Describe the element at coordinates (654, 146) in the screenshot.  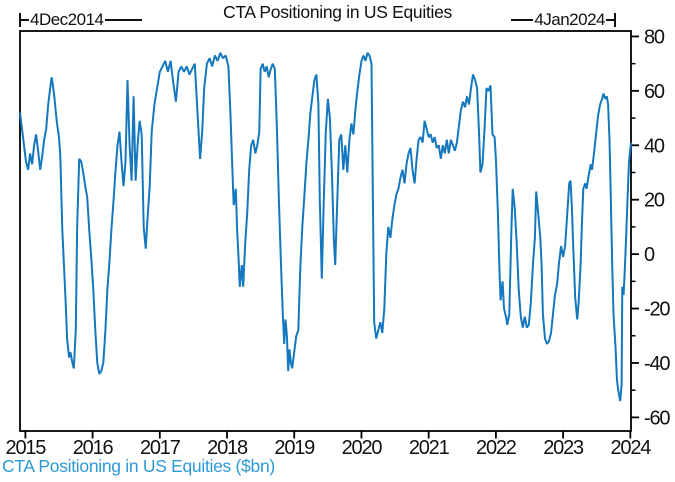
I see `y-tick-label-40: 40` at that location.